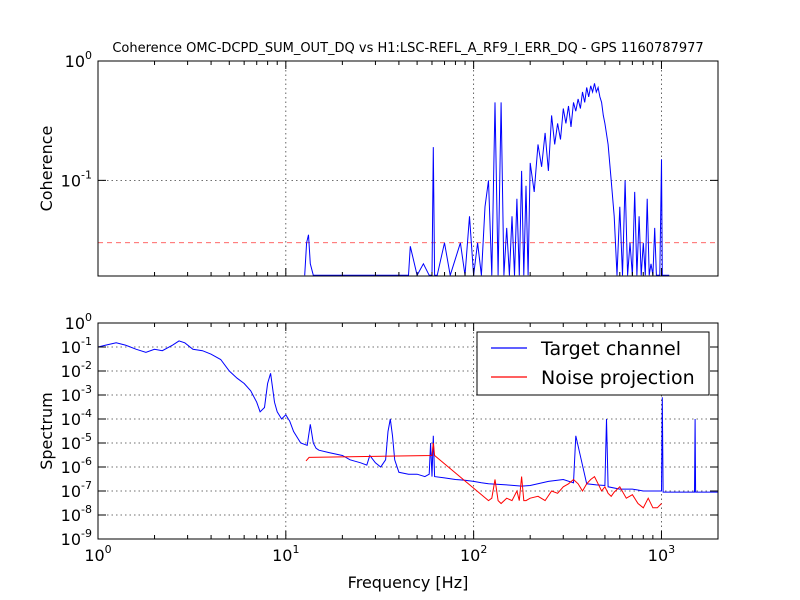 The height and width of the screenshot is (600, 800). I want to click on y-tick-label: 10⁻², so click(76, 370).